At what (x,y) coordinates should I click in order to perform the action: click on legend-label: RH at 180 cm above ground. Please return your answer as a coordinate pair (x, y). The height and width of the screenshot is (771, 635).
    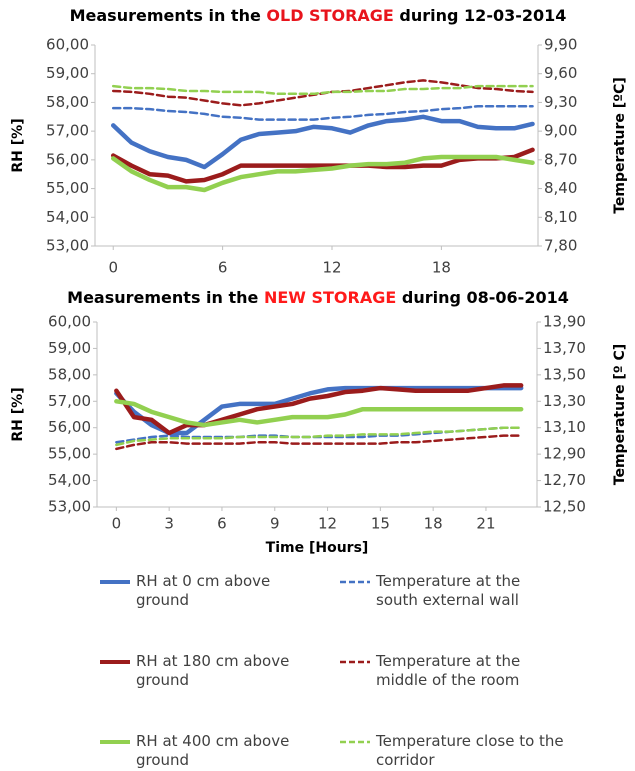
    Looking at the image, I should click on (213, 670).